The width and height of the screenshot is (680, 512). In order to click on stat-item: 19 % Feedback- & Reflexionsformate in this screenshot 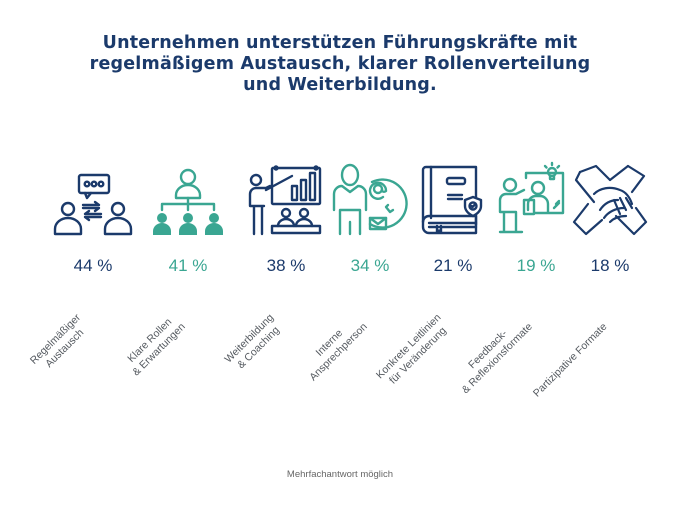, I will do `click(518, 280)`.